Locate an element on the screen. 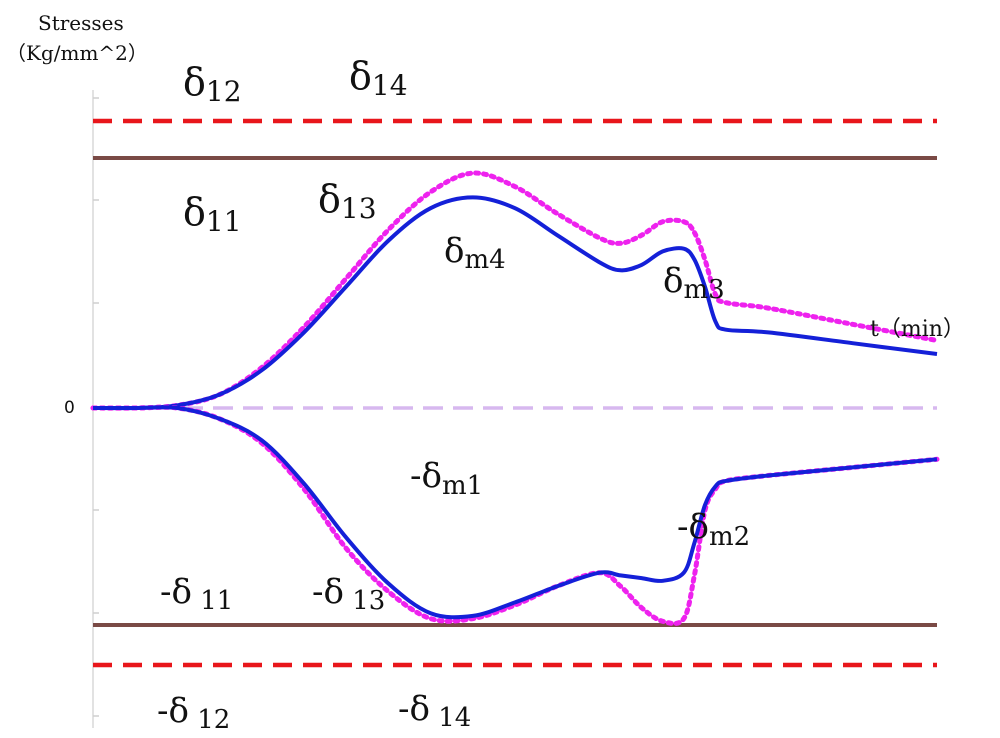  annotation-delta11: δ11 is located at coordinates (212, 214).